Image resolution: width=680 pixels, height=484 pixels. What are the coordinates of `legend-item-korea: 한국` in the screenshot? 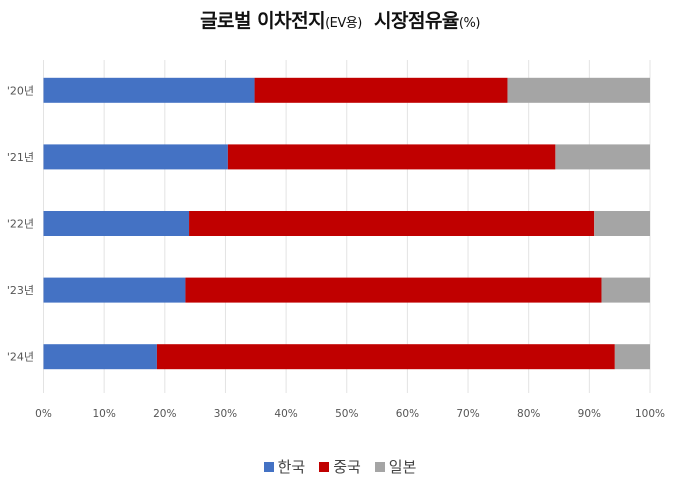 It's located at (284, 466).